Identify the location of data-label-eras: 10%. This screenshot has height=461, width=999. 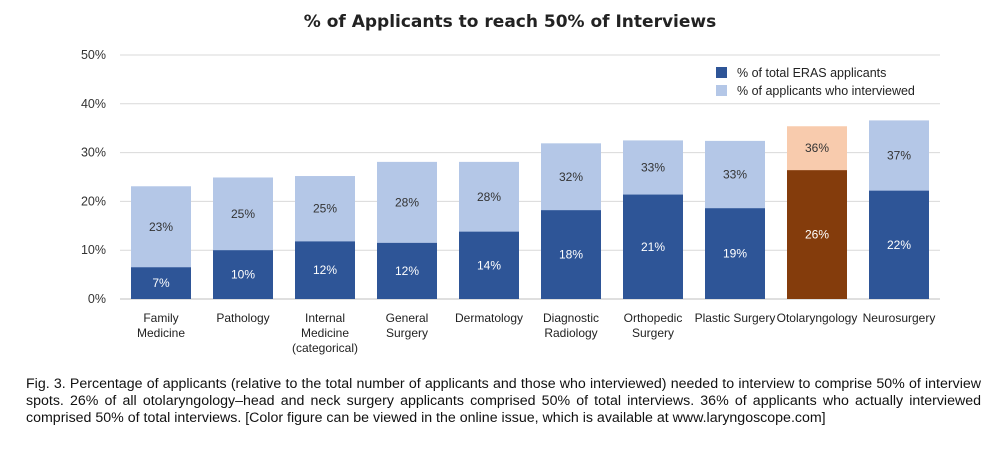
(243, 275).